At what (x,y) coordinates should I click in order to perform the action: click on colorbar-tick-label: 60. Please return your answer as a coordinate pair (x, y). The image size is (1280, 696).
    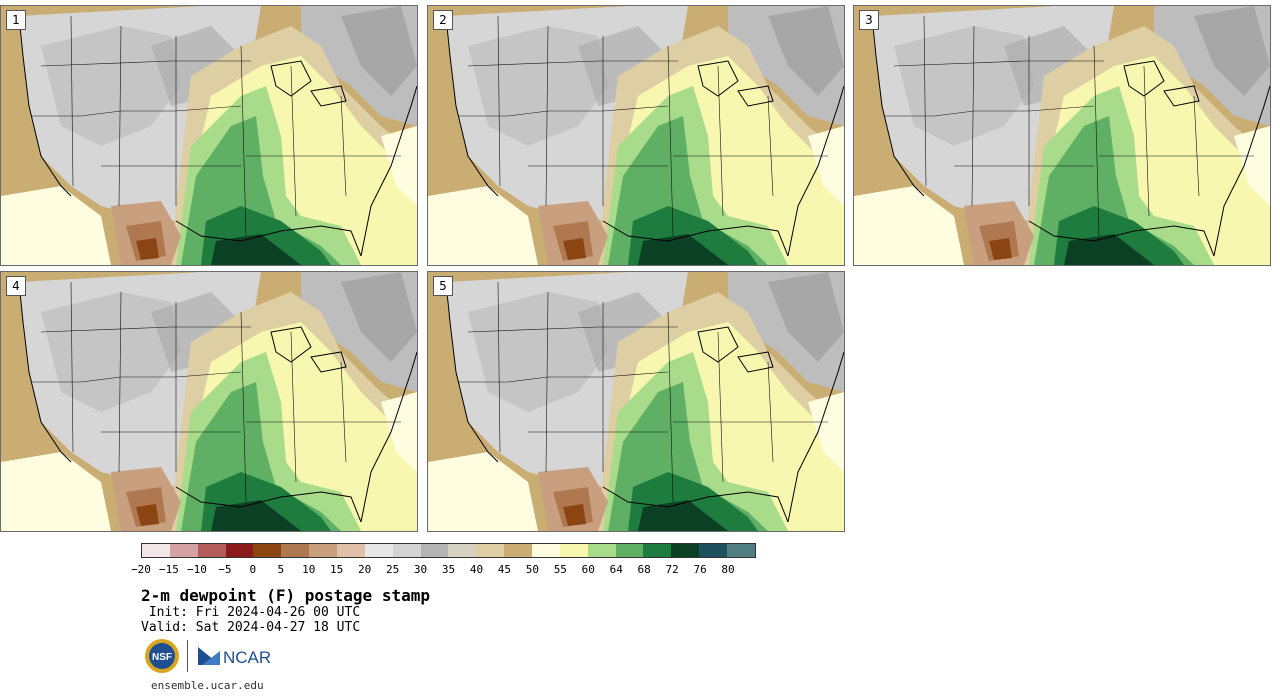
    Looking at the image, I should click on (588, 569).